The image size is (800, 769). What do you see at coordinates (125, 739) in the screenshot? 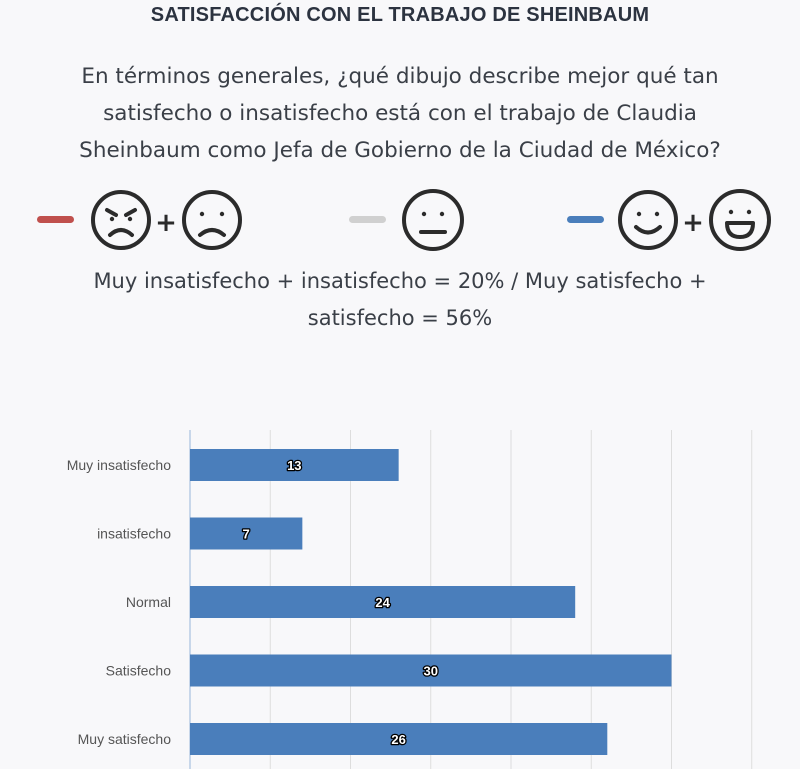
I see `category-label: Muy satisfecho` at bounding box center [125, 739].